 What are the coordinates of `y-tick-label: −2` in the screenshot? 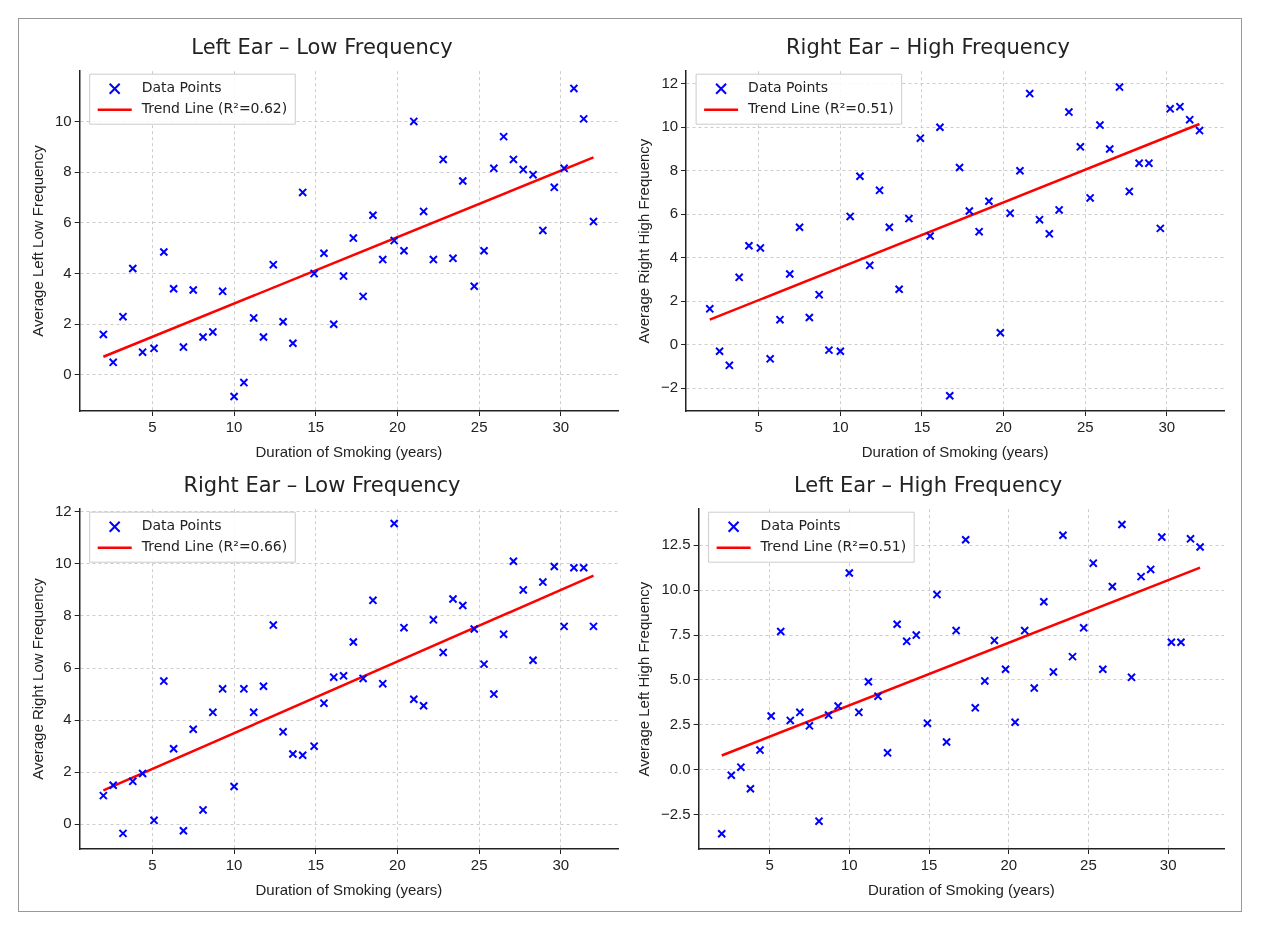 It's located at (669, 387).